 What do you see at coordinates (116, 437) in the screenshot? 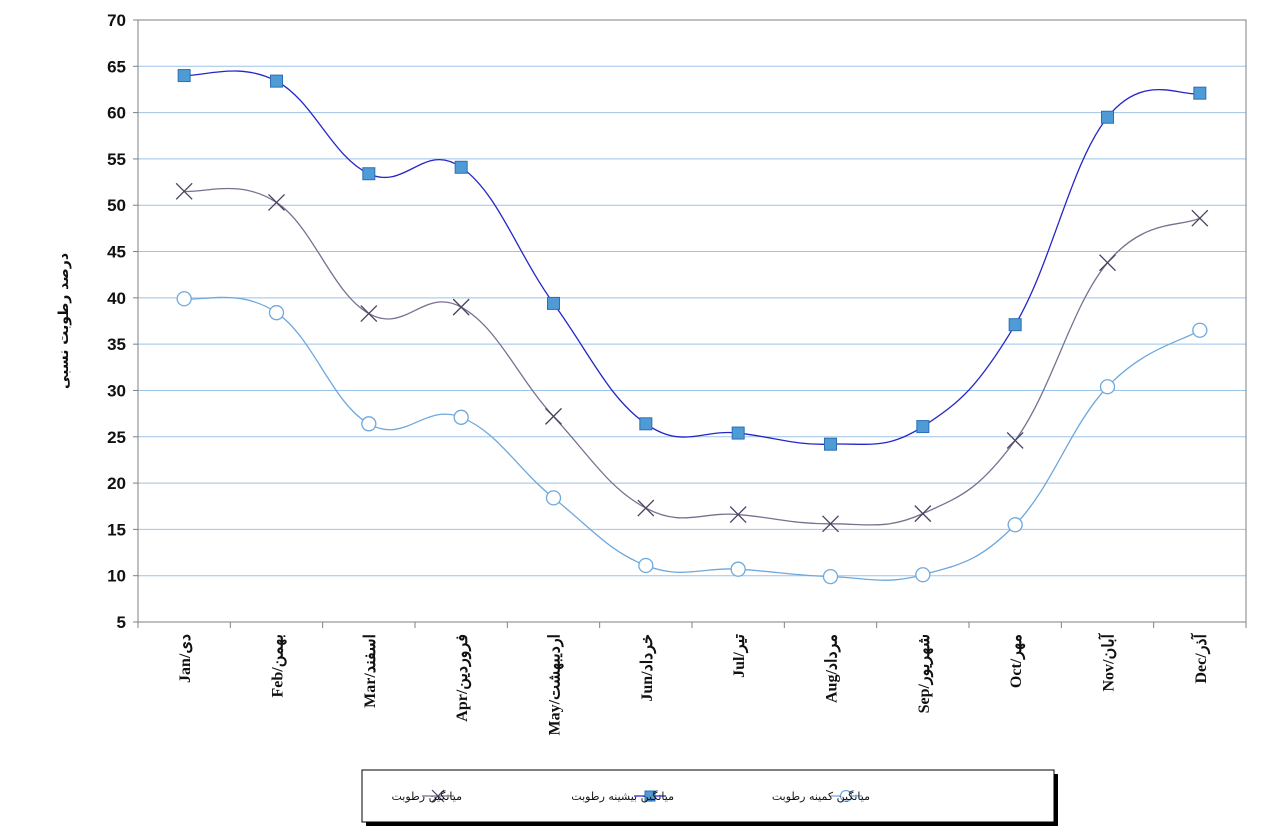
I see `y-tick-label: 25` at bounding box center [116, 437].